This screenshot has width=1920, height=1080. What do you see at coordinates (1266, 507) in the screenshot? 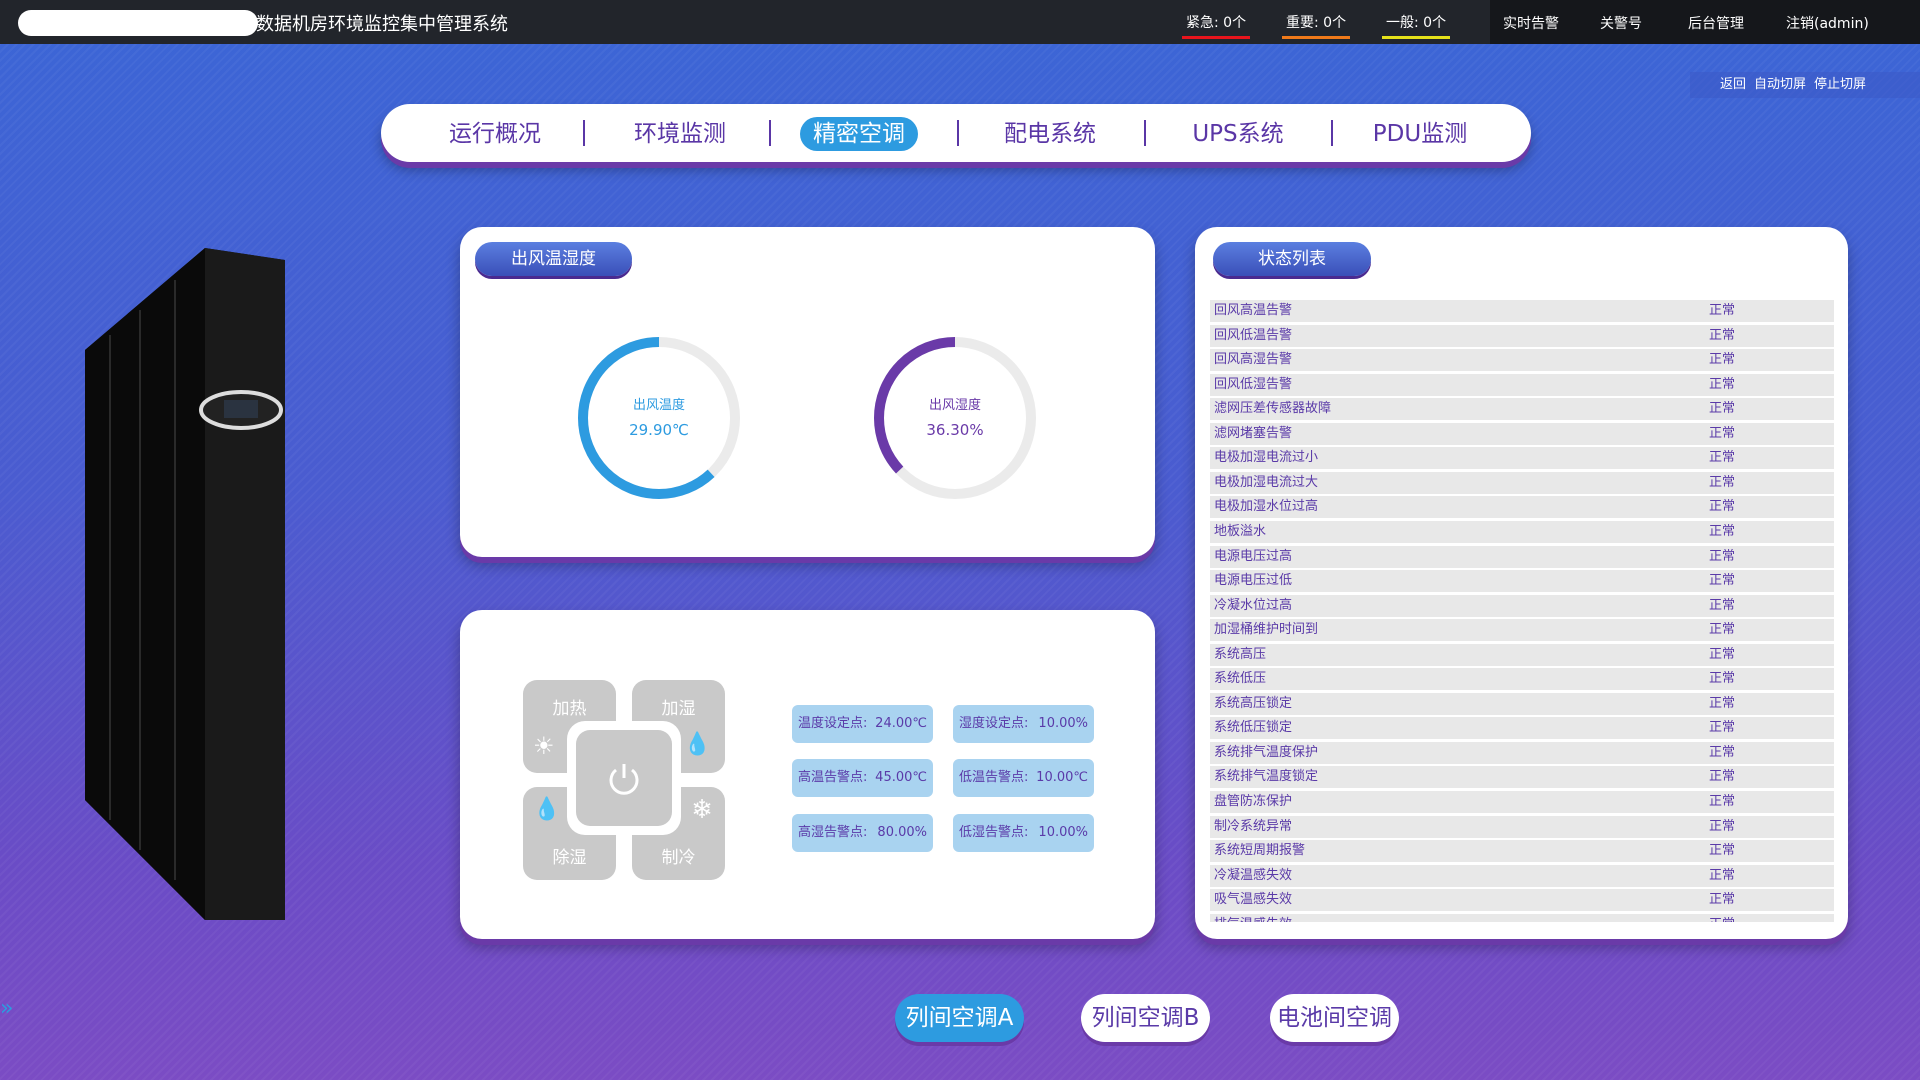
I see `status-name: 电极加湿水位过高` at bounding box center [1266, 507].